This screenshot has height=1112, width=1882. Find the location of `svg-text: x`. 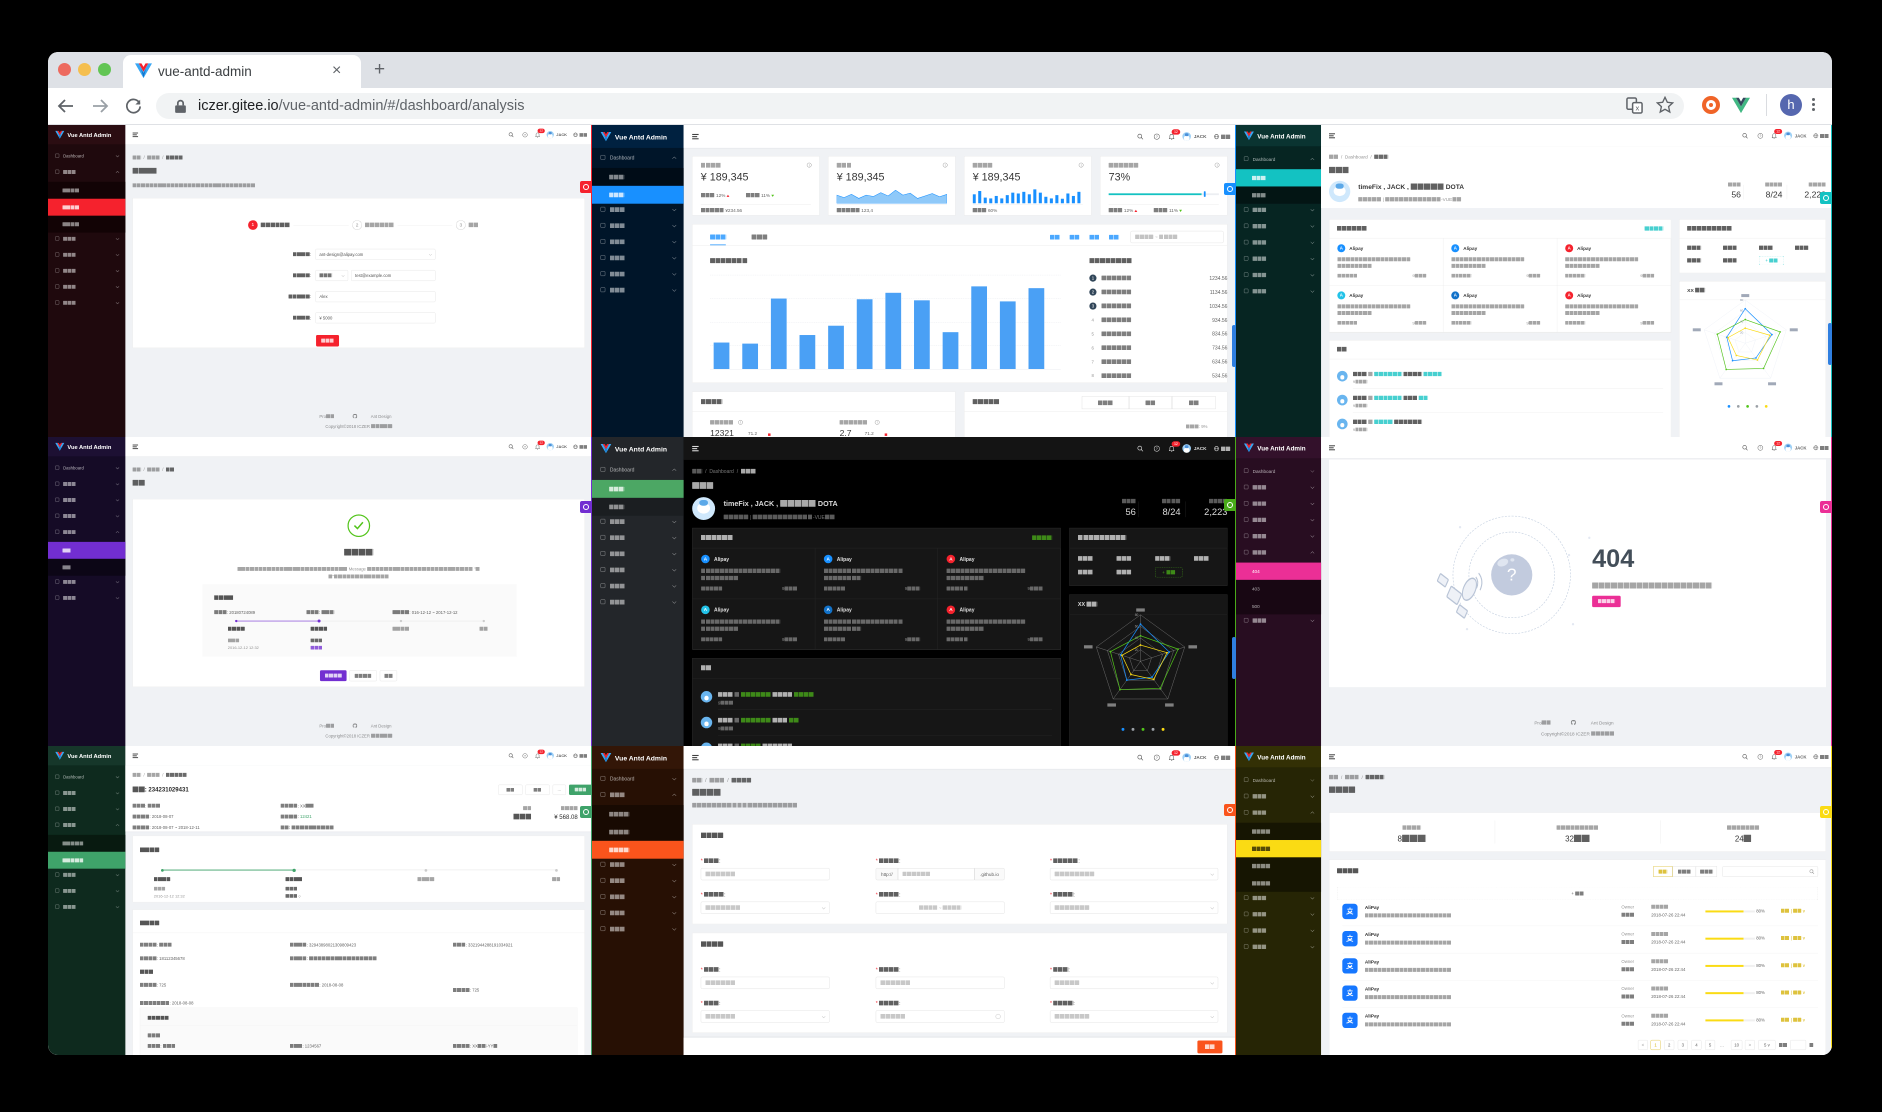

svg-text: x is located at coordinates (1637, 108).